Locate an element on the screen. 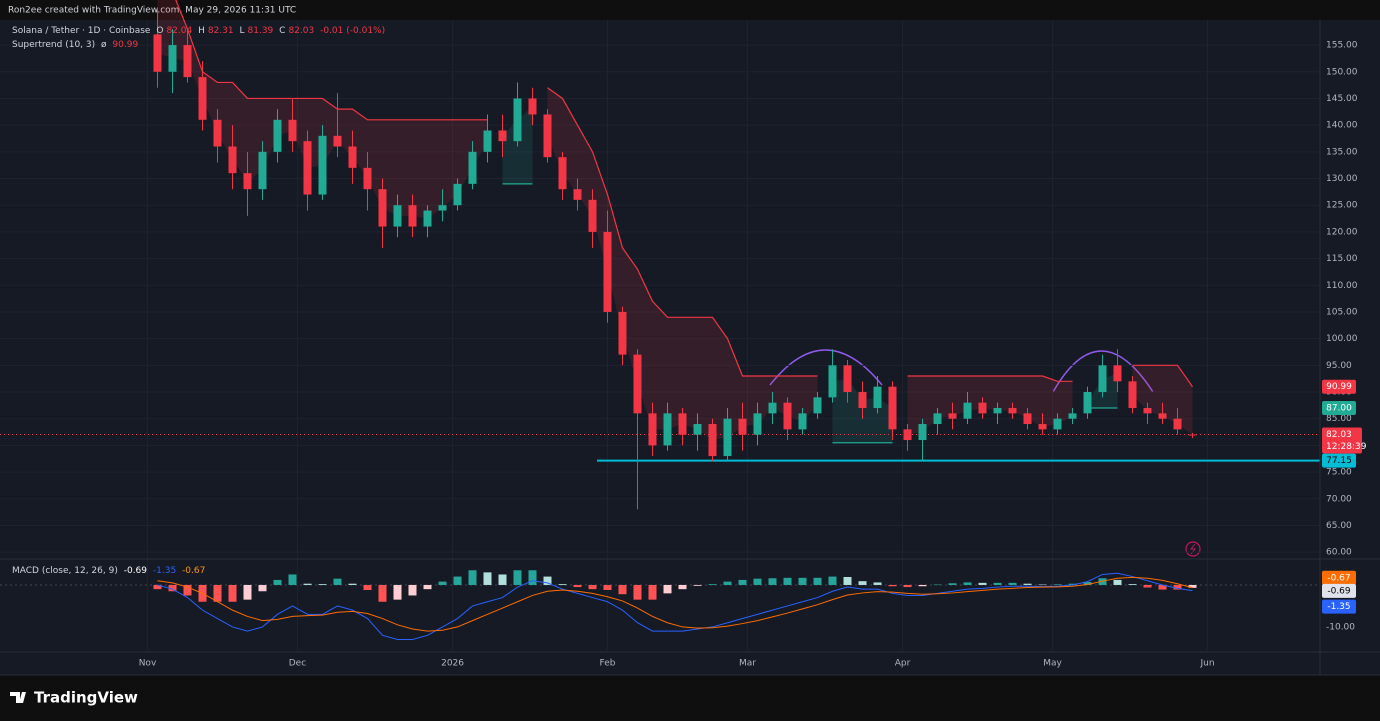 This screenshot has height=721, width=1380. indicator-value: 90.99 is located at coordinates (125, 45).